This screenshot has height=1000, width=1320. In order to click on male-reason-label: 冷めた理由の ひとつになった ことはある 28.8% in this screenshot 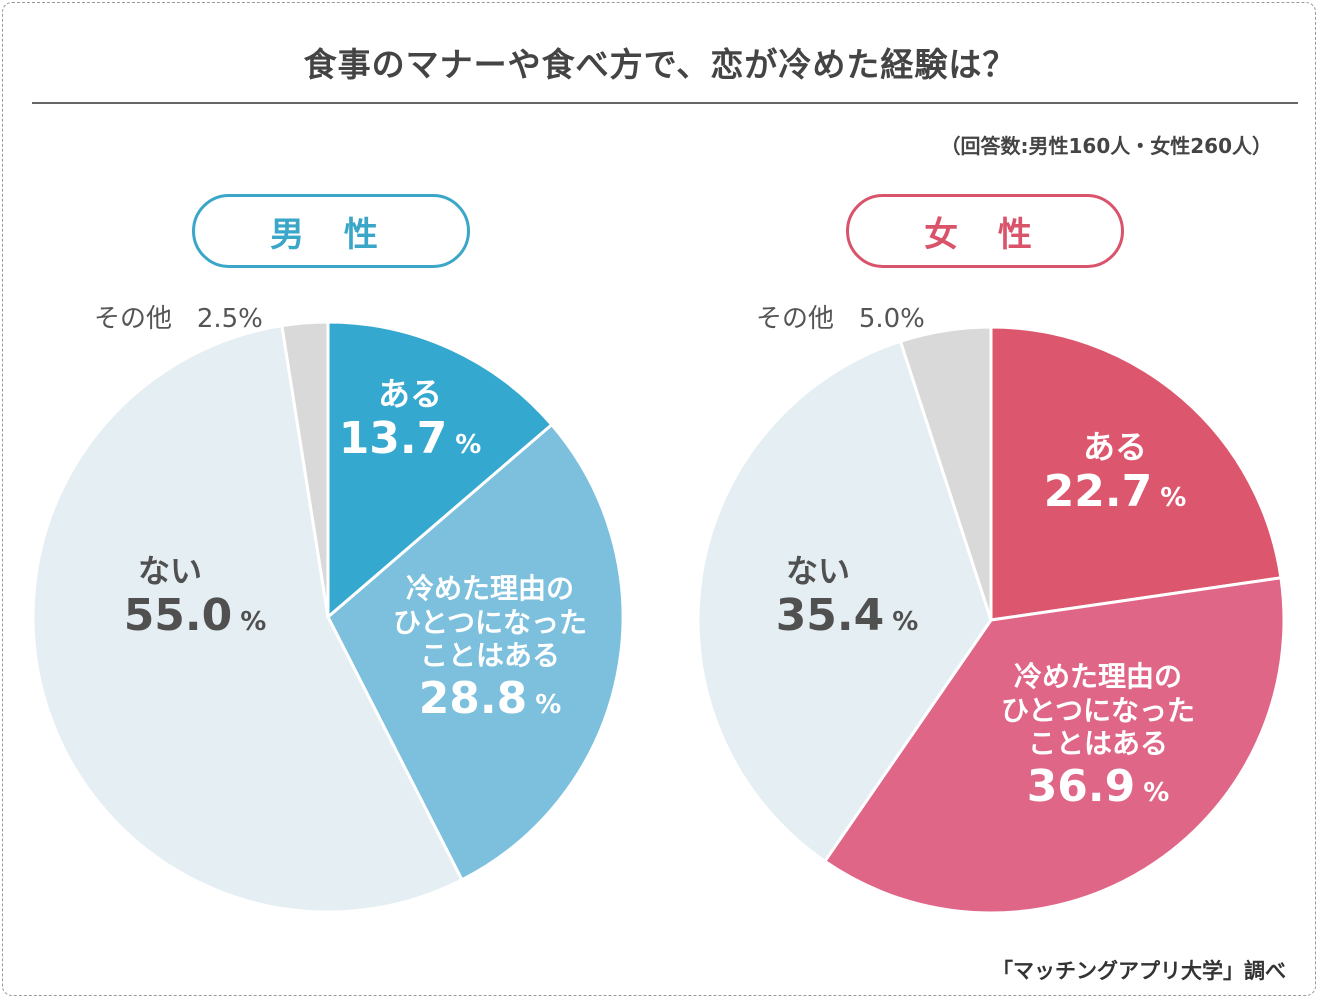, I will do `click(490, 649)`.